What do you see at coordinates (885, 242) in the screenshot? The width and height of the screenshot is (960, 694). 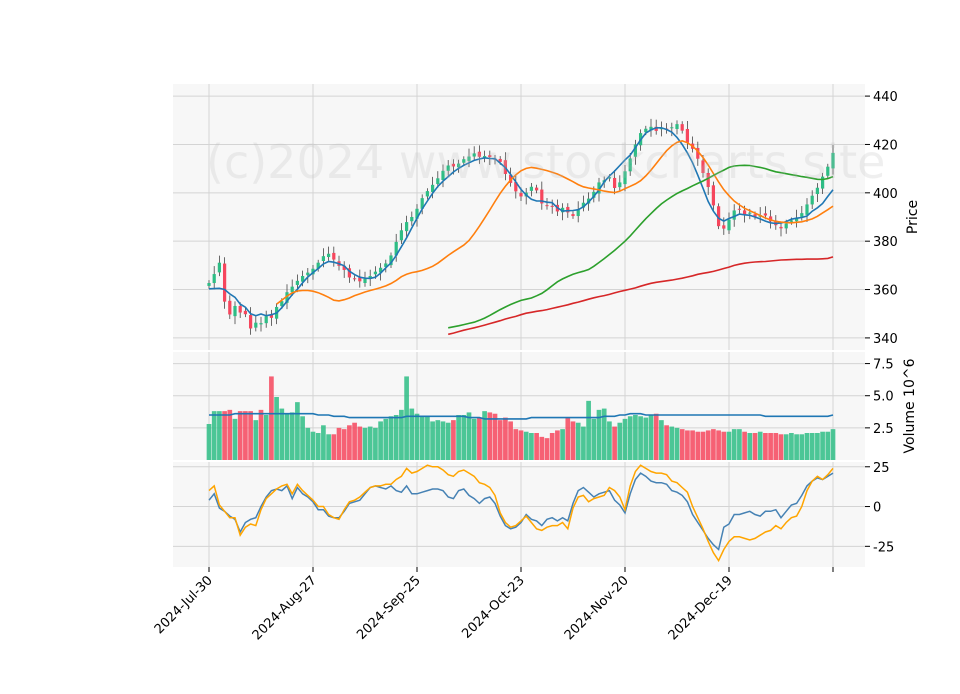 I see `price-tick-label: 380` at bounding box center [885, 242].